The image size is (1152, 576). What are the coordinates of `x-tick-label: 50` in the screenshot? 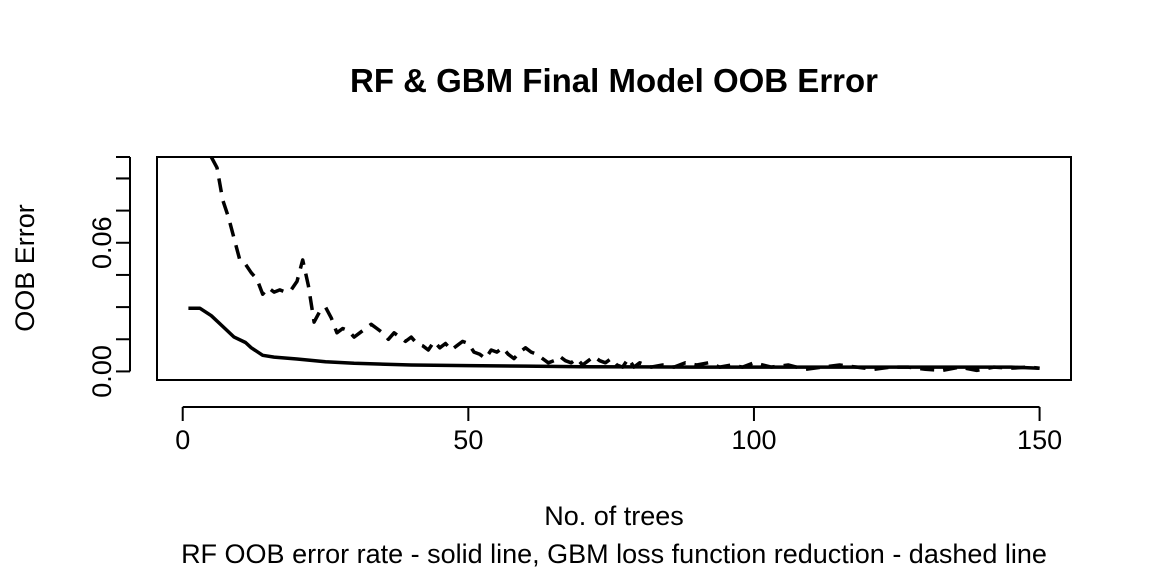 It's located at (468, 440).